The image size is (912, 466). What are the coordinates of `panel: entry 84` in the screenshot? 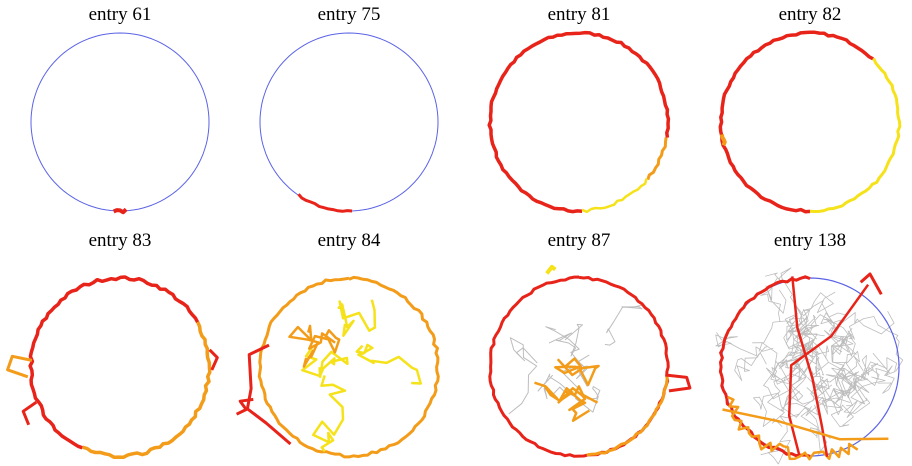 It's located at (337, 344).